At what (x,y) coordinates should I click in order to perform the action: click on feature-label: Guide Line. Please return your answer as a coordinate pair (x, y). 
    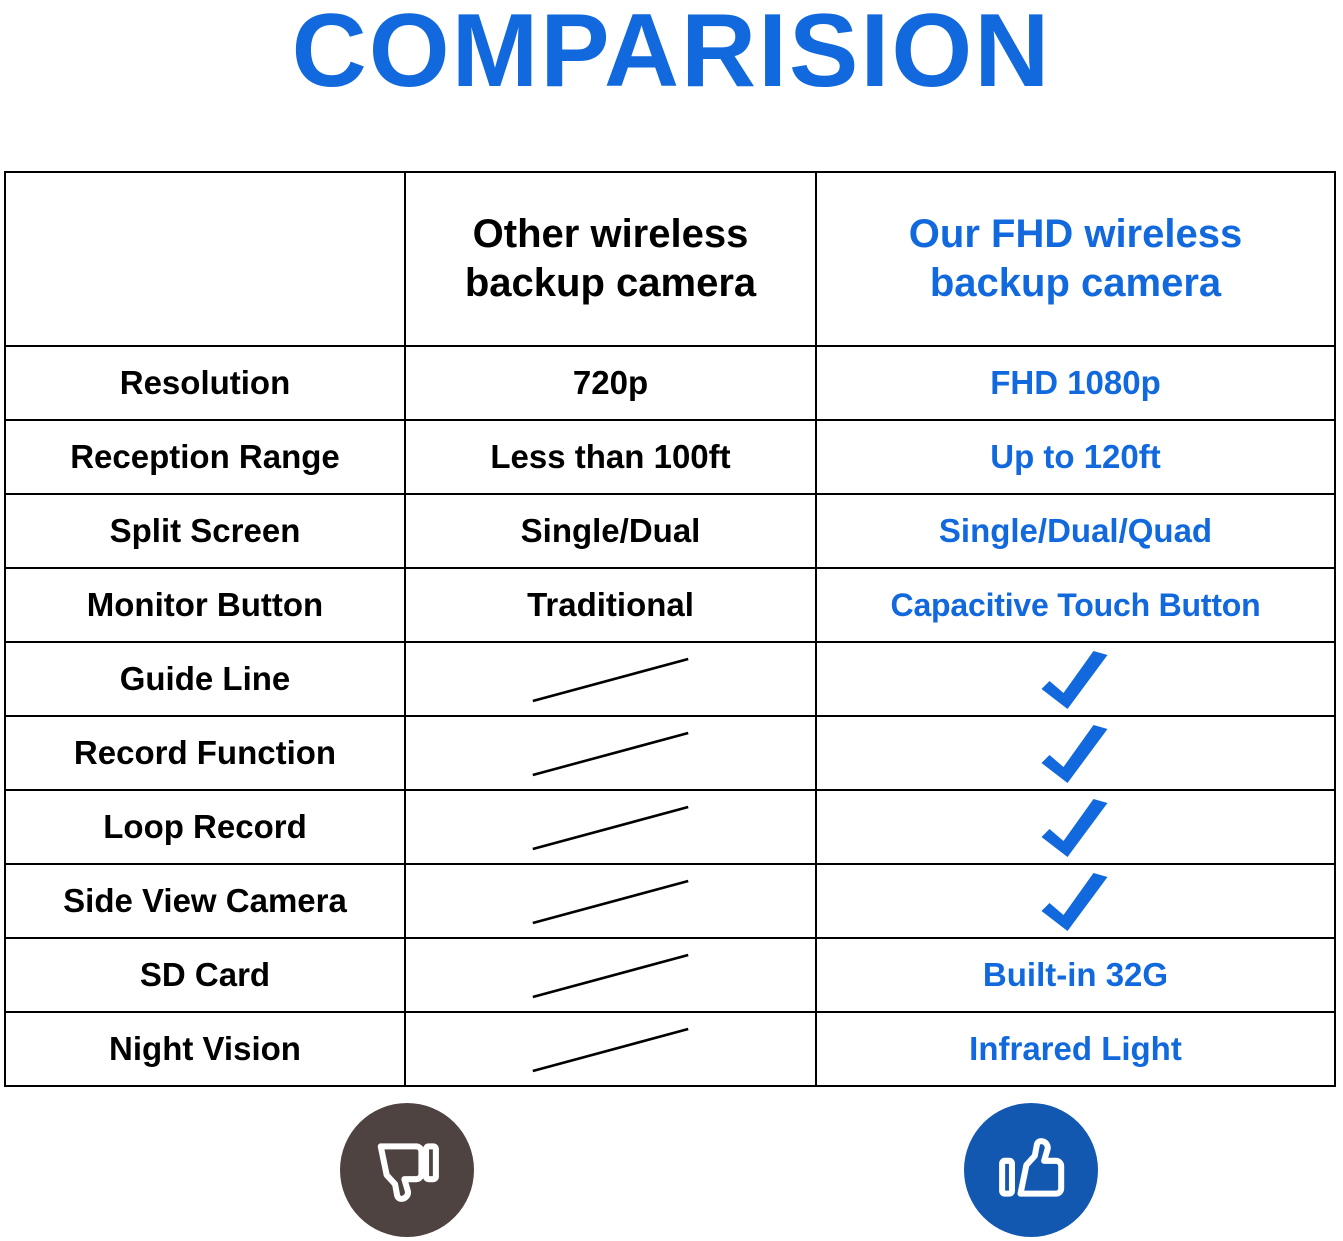
    Looking at the image, I should click on (205, 678).